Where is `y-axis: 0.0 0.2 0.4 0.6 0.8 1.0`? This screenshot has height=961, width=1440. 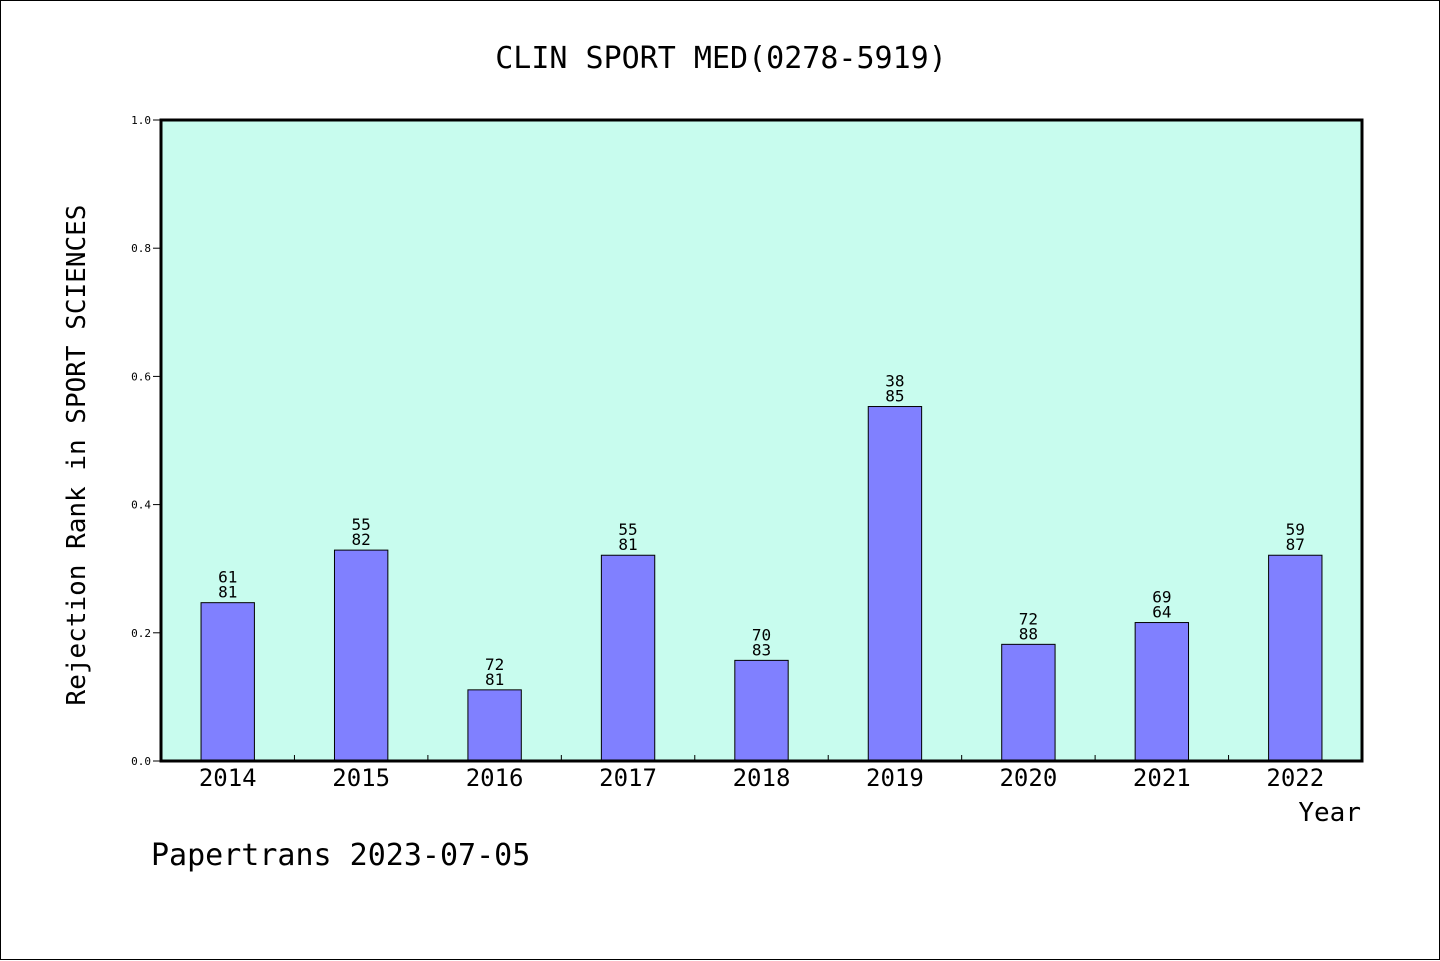
y-axis: 0.0 0.2 0.4 0.6 0.8 1.0 is located at coordinates (146, 441).